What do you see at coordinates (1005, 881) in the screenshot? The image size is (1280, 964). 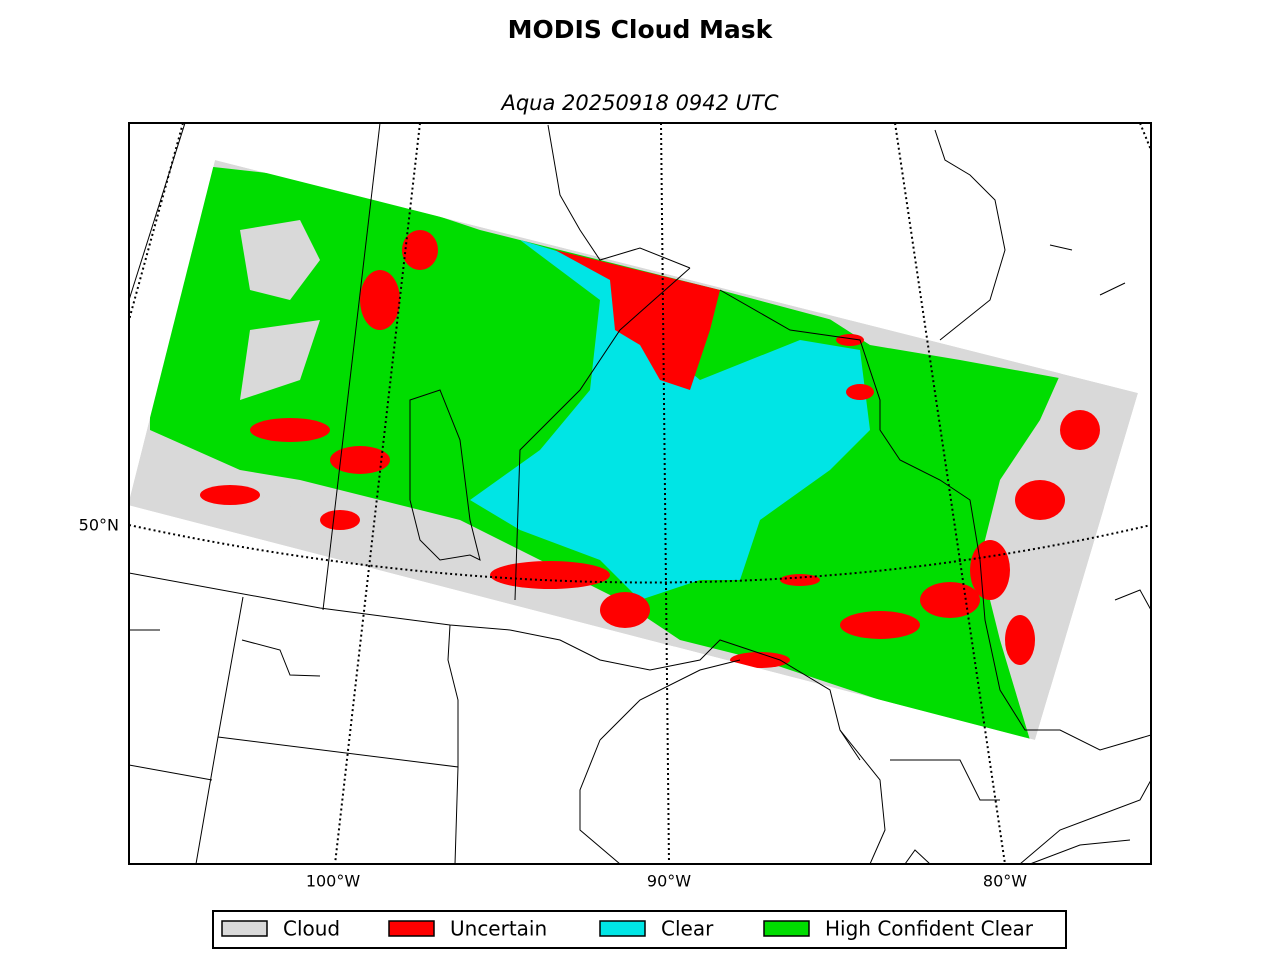 I see `lon-label: 80°W` at bounding box center [1005, 881].